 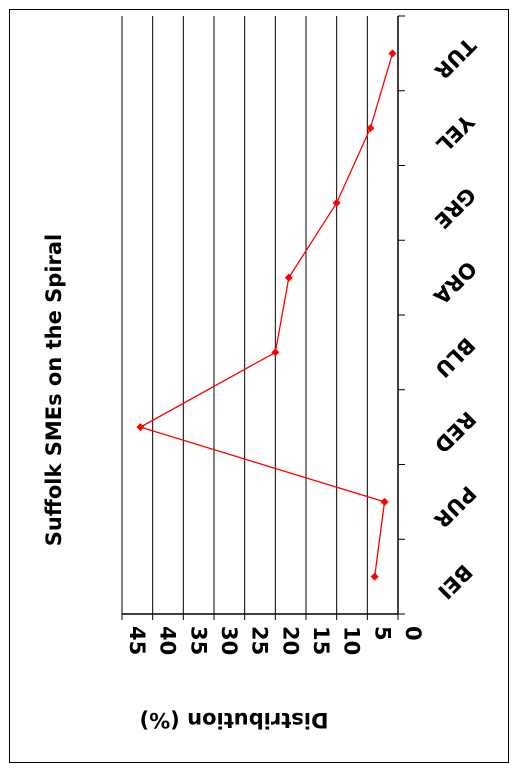 What do you see at coordinates (455, 207) in the screenshot?
I see `x-tick-label: GRE` at bounding box center [455, 207].